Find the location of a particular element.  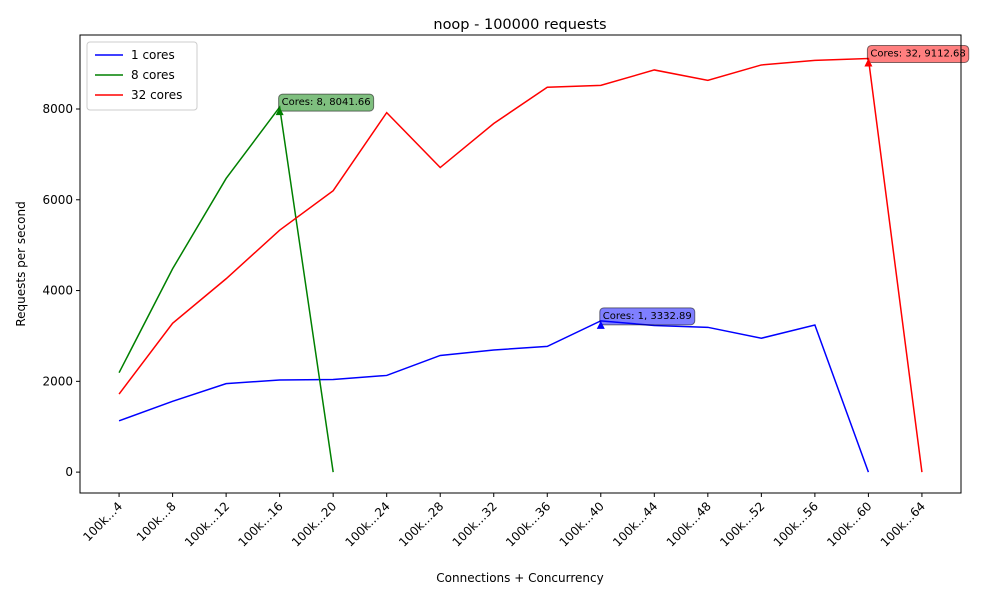

y-tick-label: 0 is located at coordinates (69, 472).